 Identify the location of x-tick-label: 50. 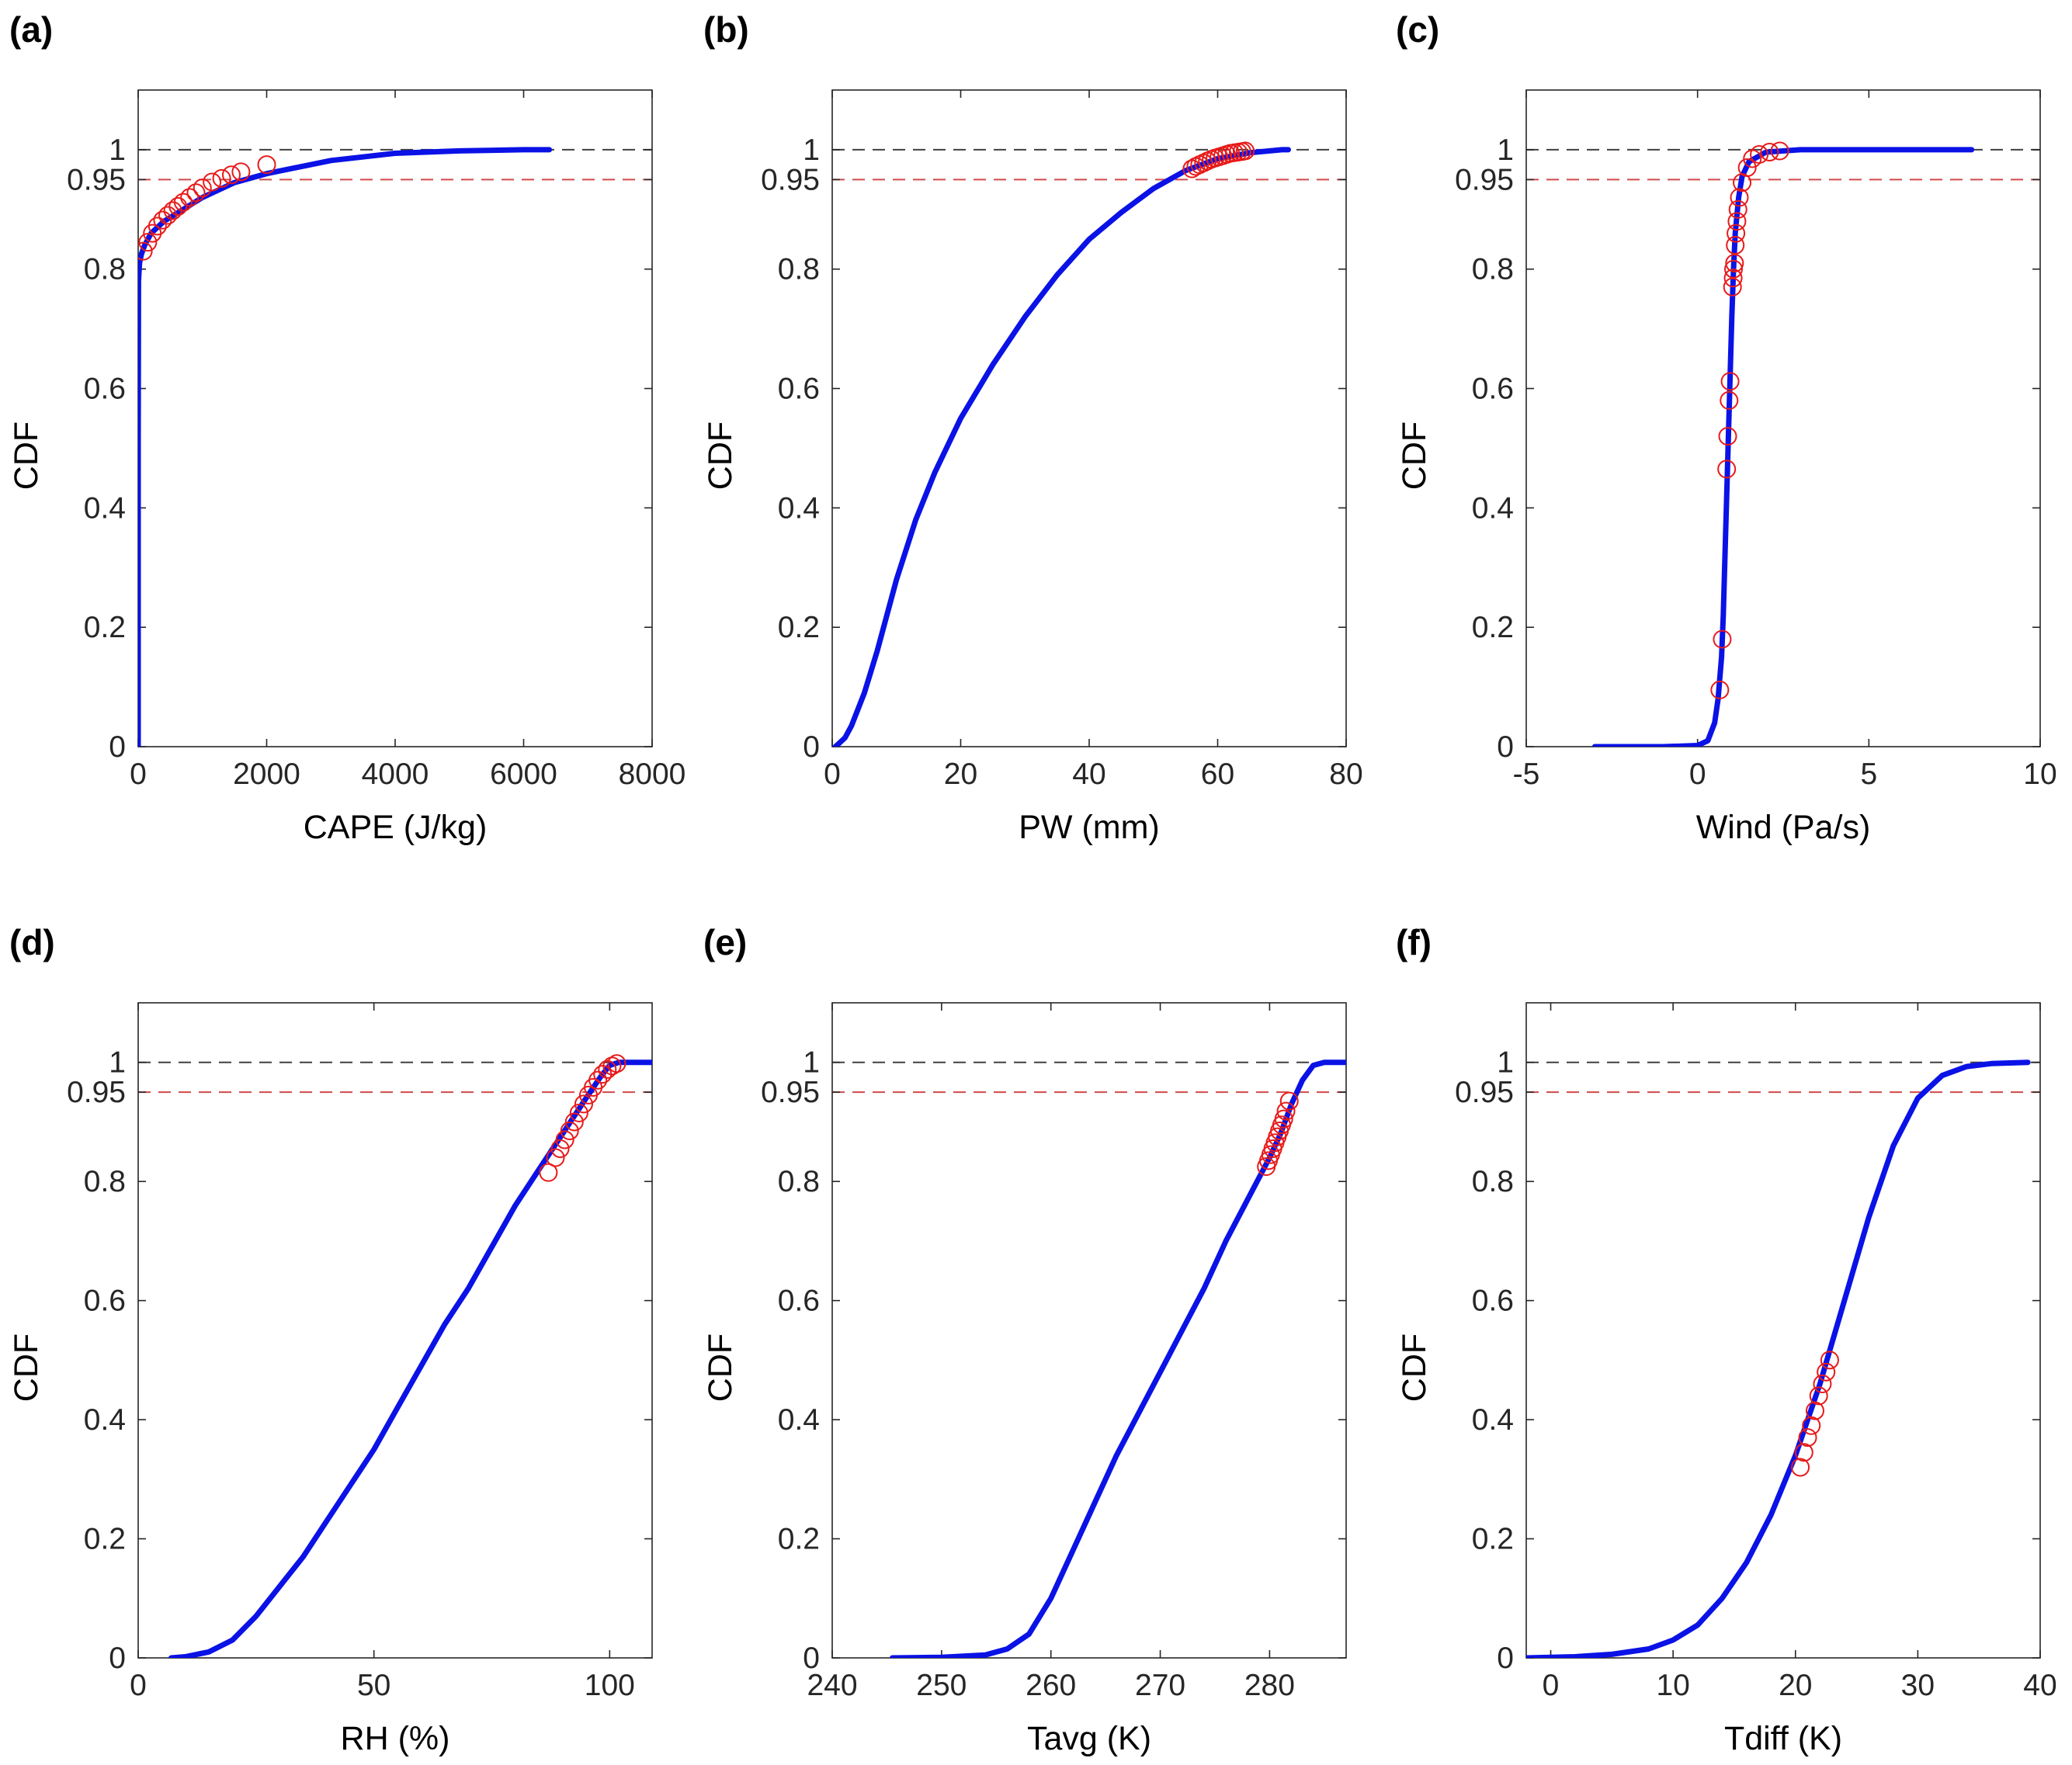
(374, 1685).